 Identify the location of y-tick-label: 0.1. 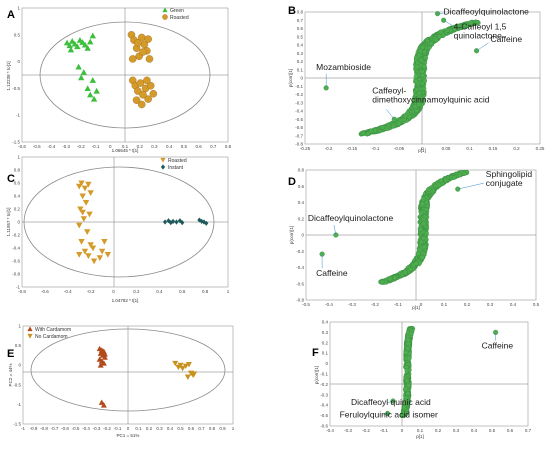
(325, 353).